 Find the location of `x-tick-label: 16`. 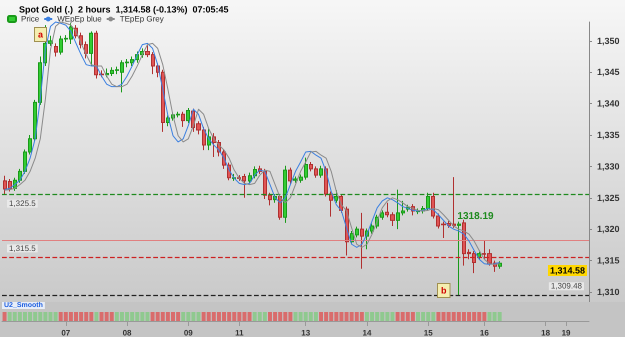

x-tick-label: 16 is located at coordinates (485, 332).